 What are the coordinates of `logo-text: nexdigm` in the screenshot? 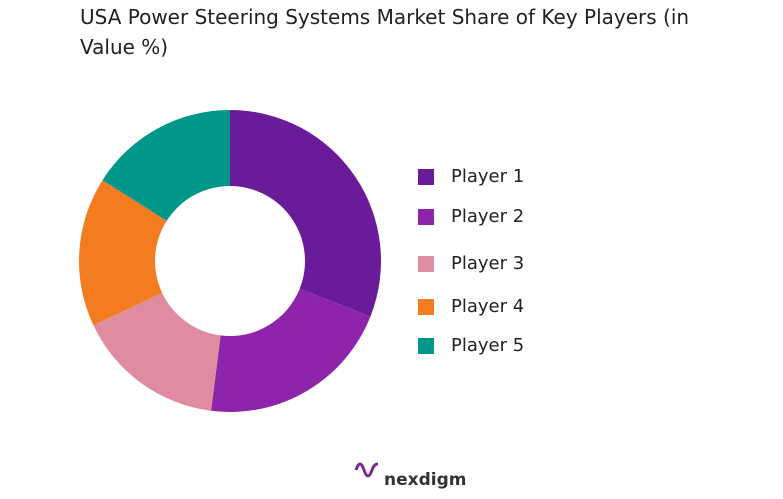 It's located at (425, 480).